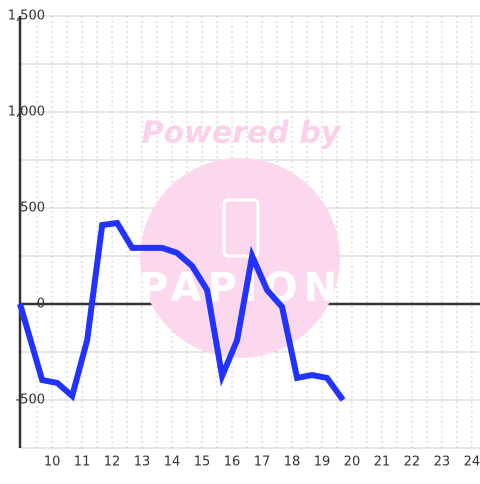  I want to click on x-tick-label: 12, so click(112, 462).